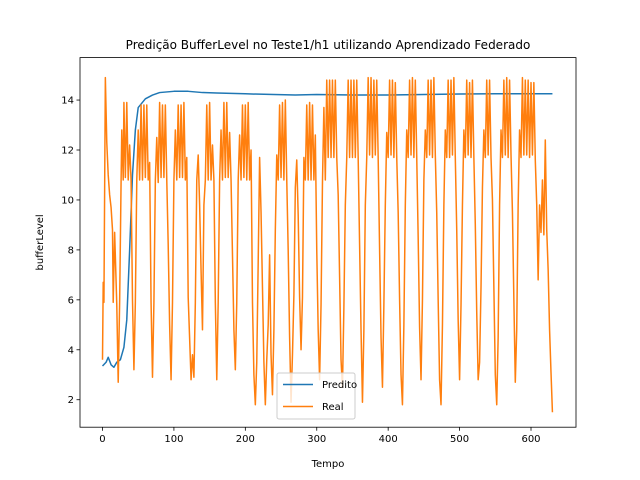 The image size is (640, 480). I want to click on y-tick-label: 14, so click(67, 101).